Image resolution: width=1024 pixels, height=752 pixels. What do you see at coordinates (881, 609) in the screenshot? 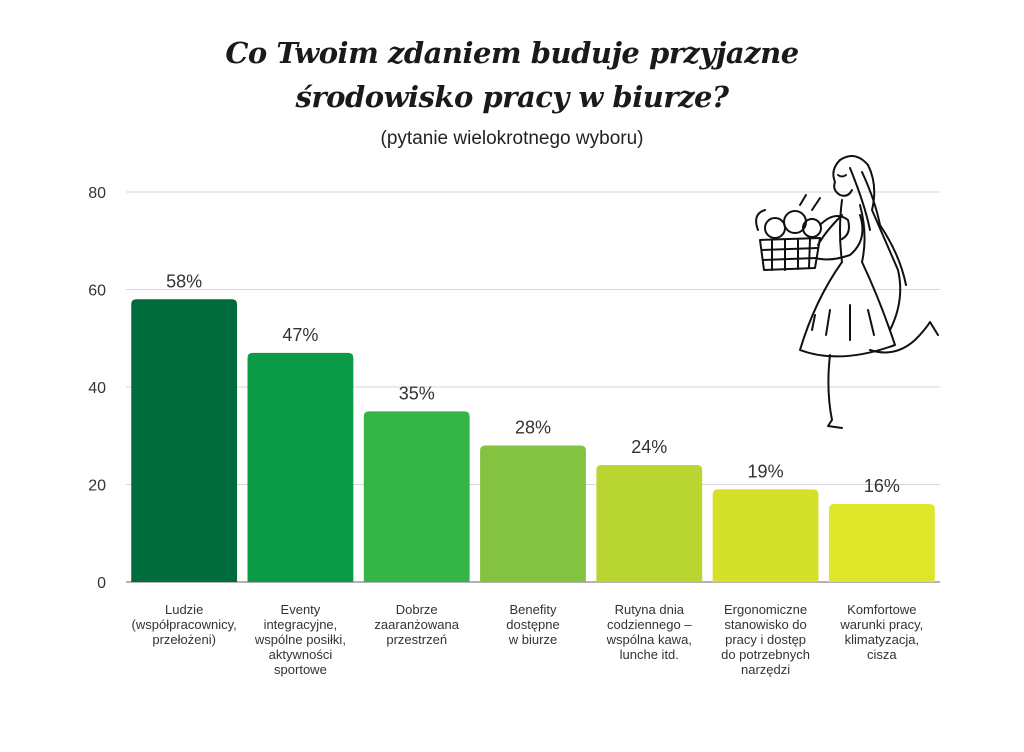
I see `category-label: Komfortowe` at bounding box center [881, 609].